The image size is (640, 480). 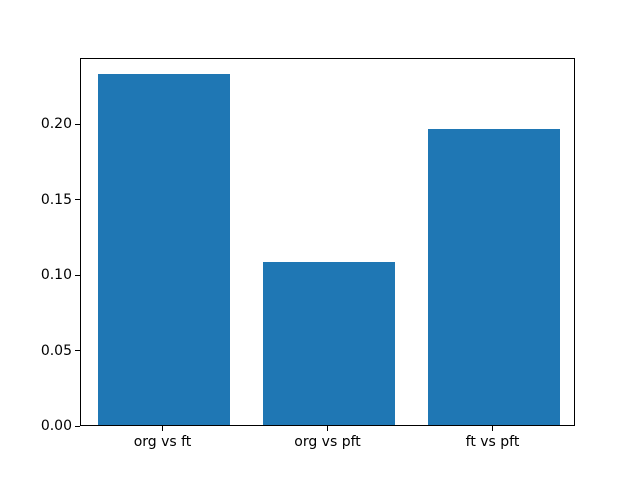 What do you see at coordinates (328, 343) in the screenshot?
I see `bar-org-vs-pft` at bounding box center [328, 343].